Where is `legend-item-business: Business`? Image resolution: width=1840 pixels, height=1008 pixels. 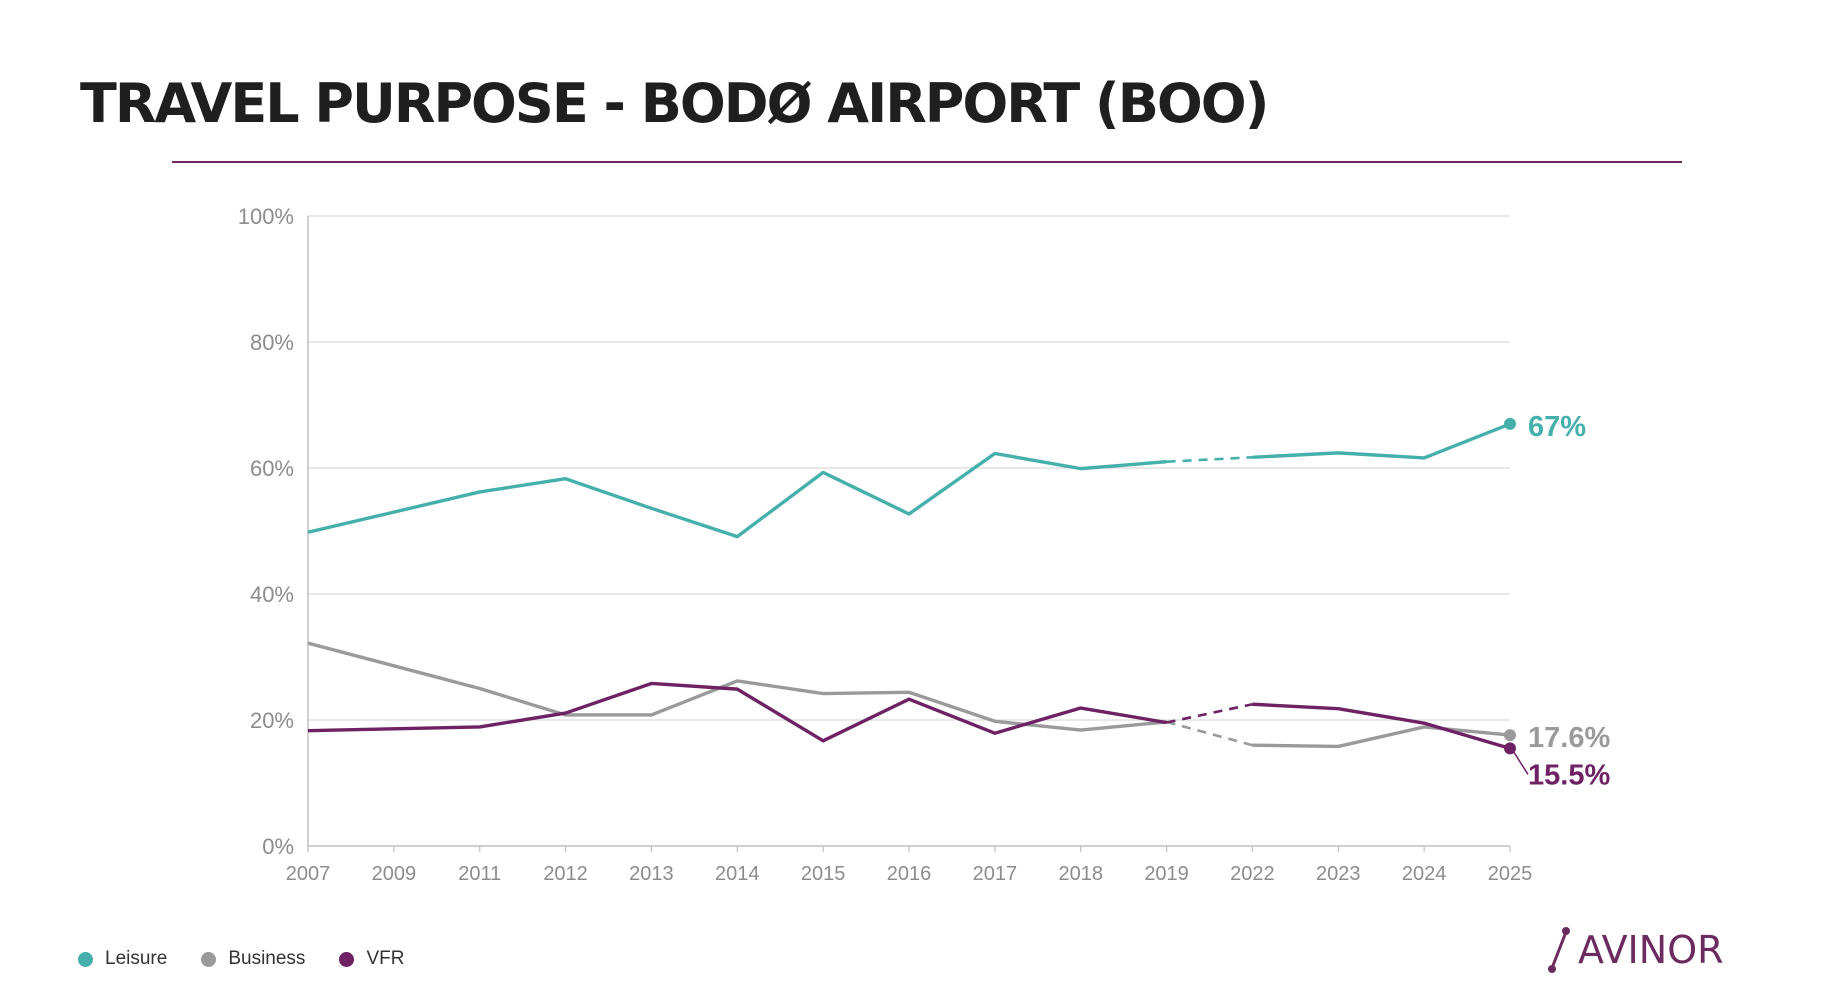 legend-item-business: Business is located at coordinates (253, 959).